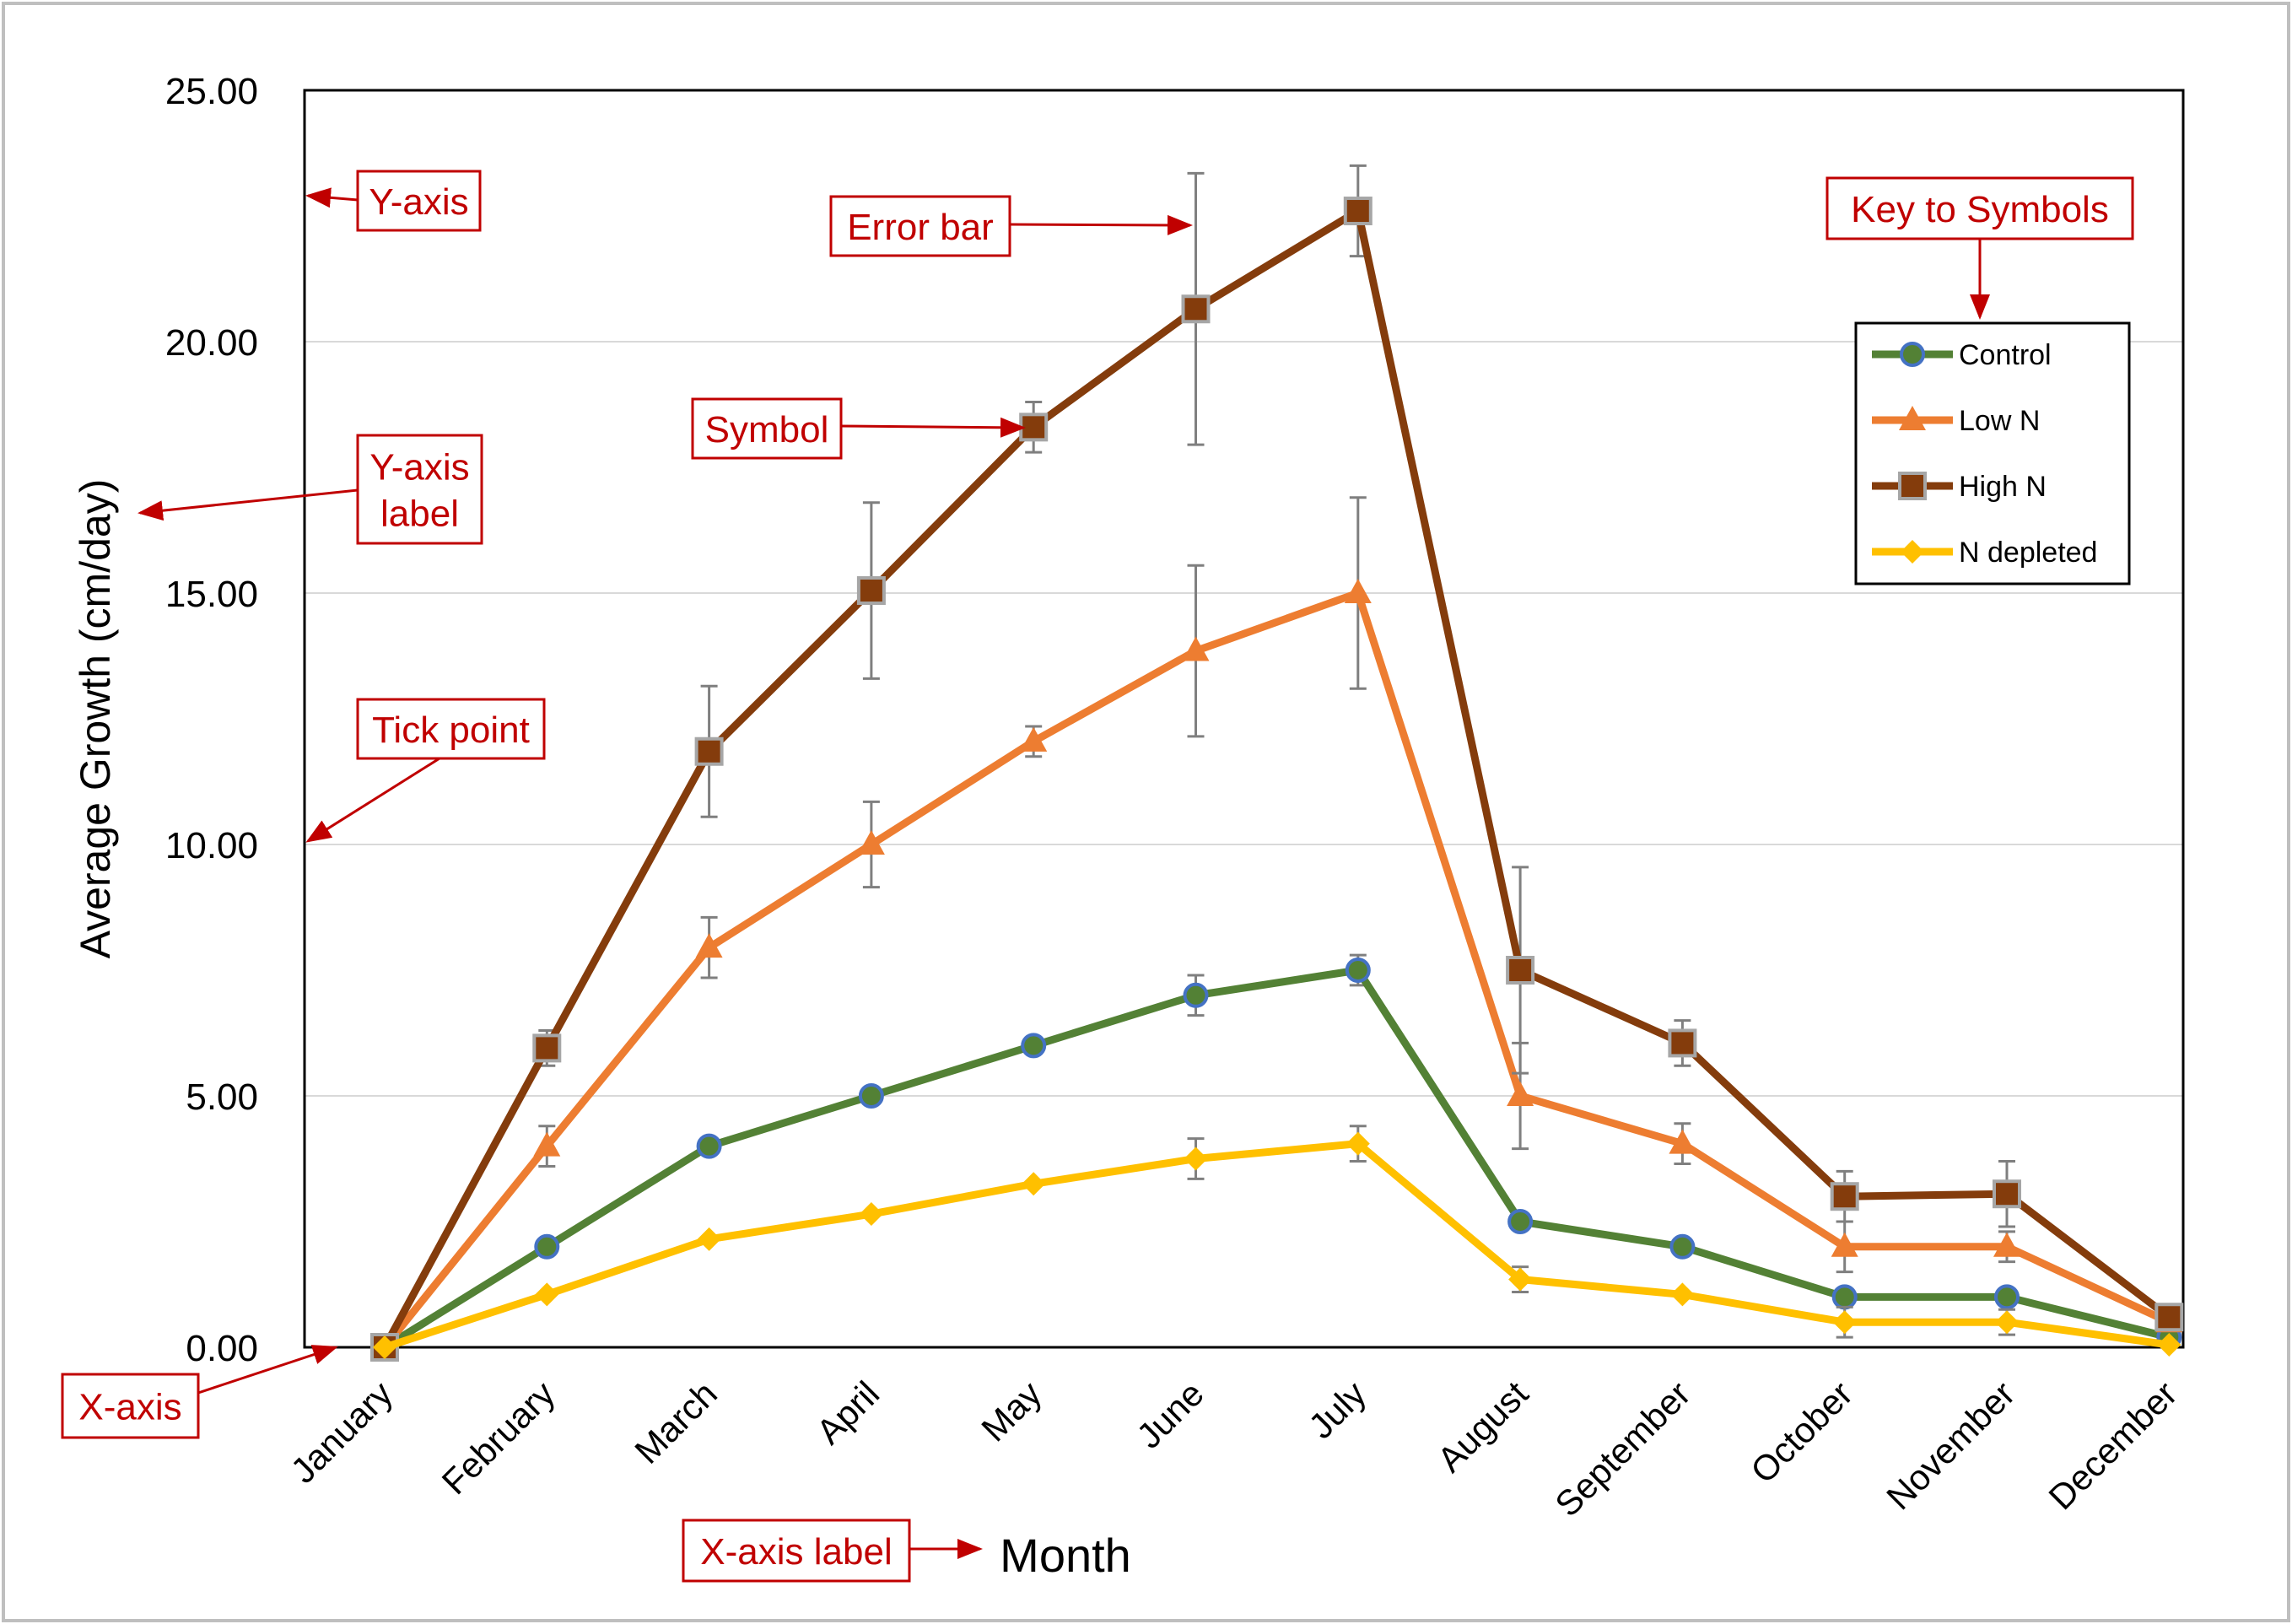 Image resolution: width=2292 pixels, height=1624 pixels. Describe the element at coordinates (248, 504) in the screenshot. I see `arrow-y-axis-label` at that location.